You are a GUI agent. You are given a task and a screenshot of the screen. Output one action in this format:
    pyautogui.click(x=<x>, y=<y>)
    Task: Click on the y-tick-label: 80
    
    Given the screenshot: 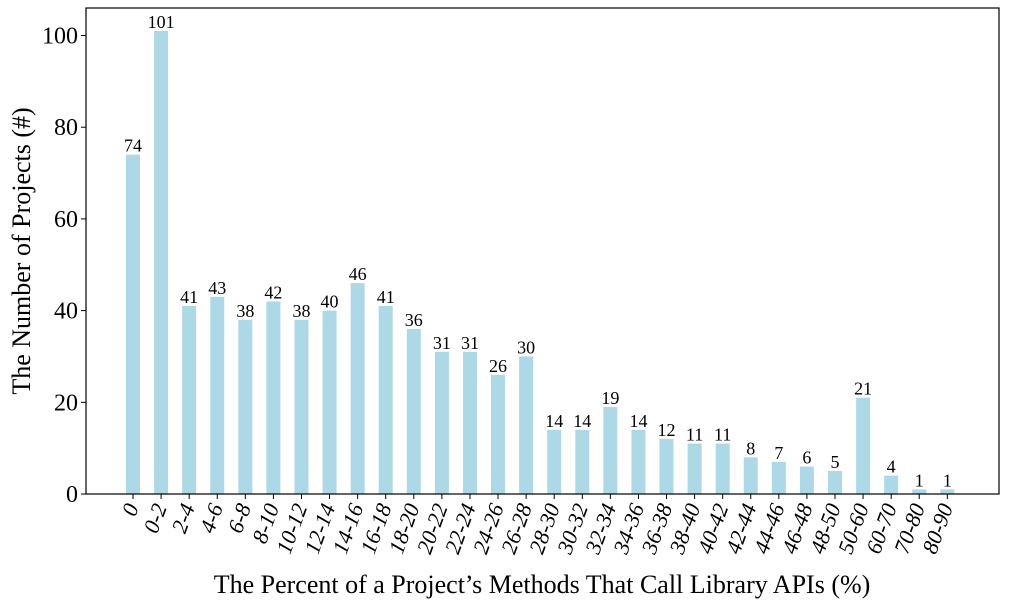 What is the action you would take?
    pyautogui.click(x=66, y=128)
    